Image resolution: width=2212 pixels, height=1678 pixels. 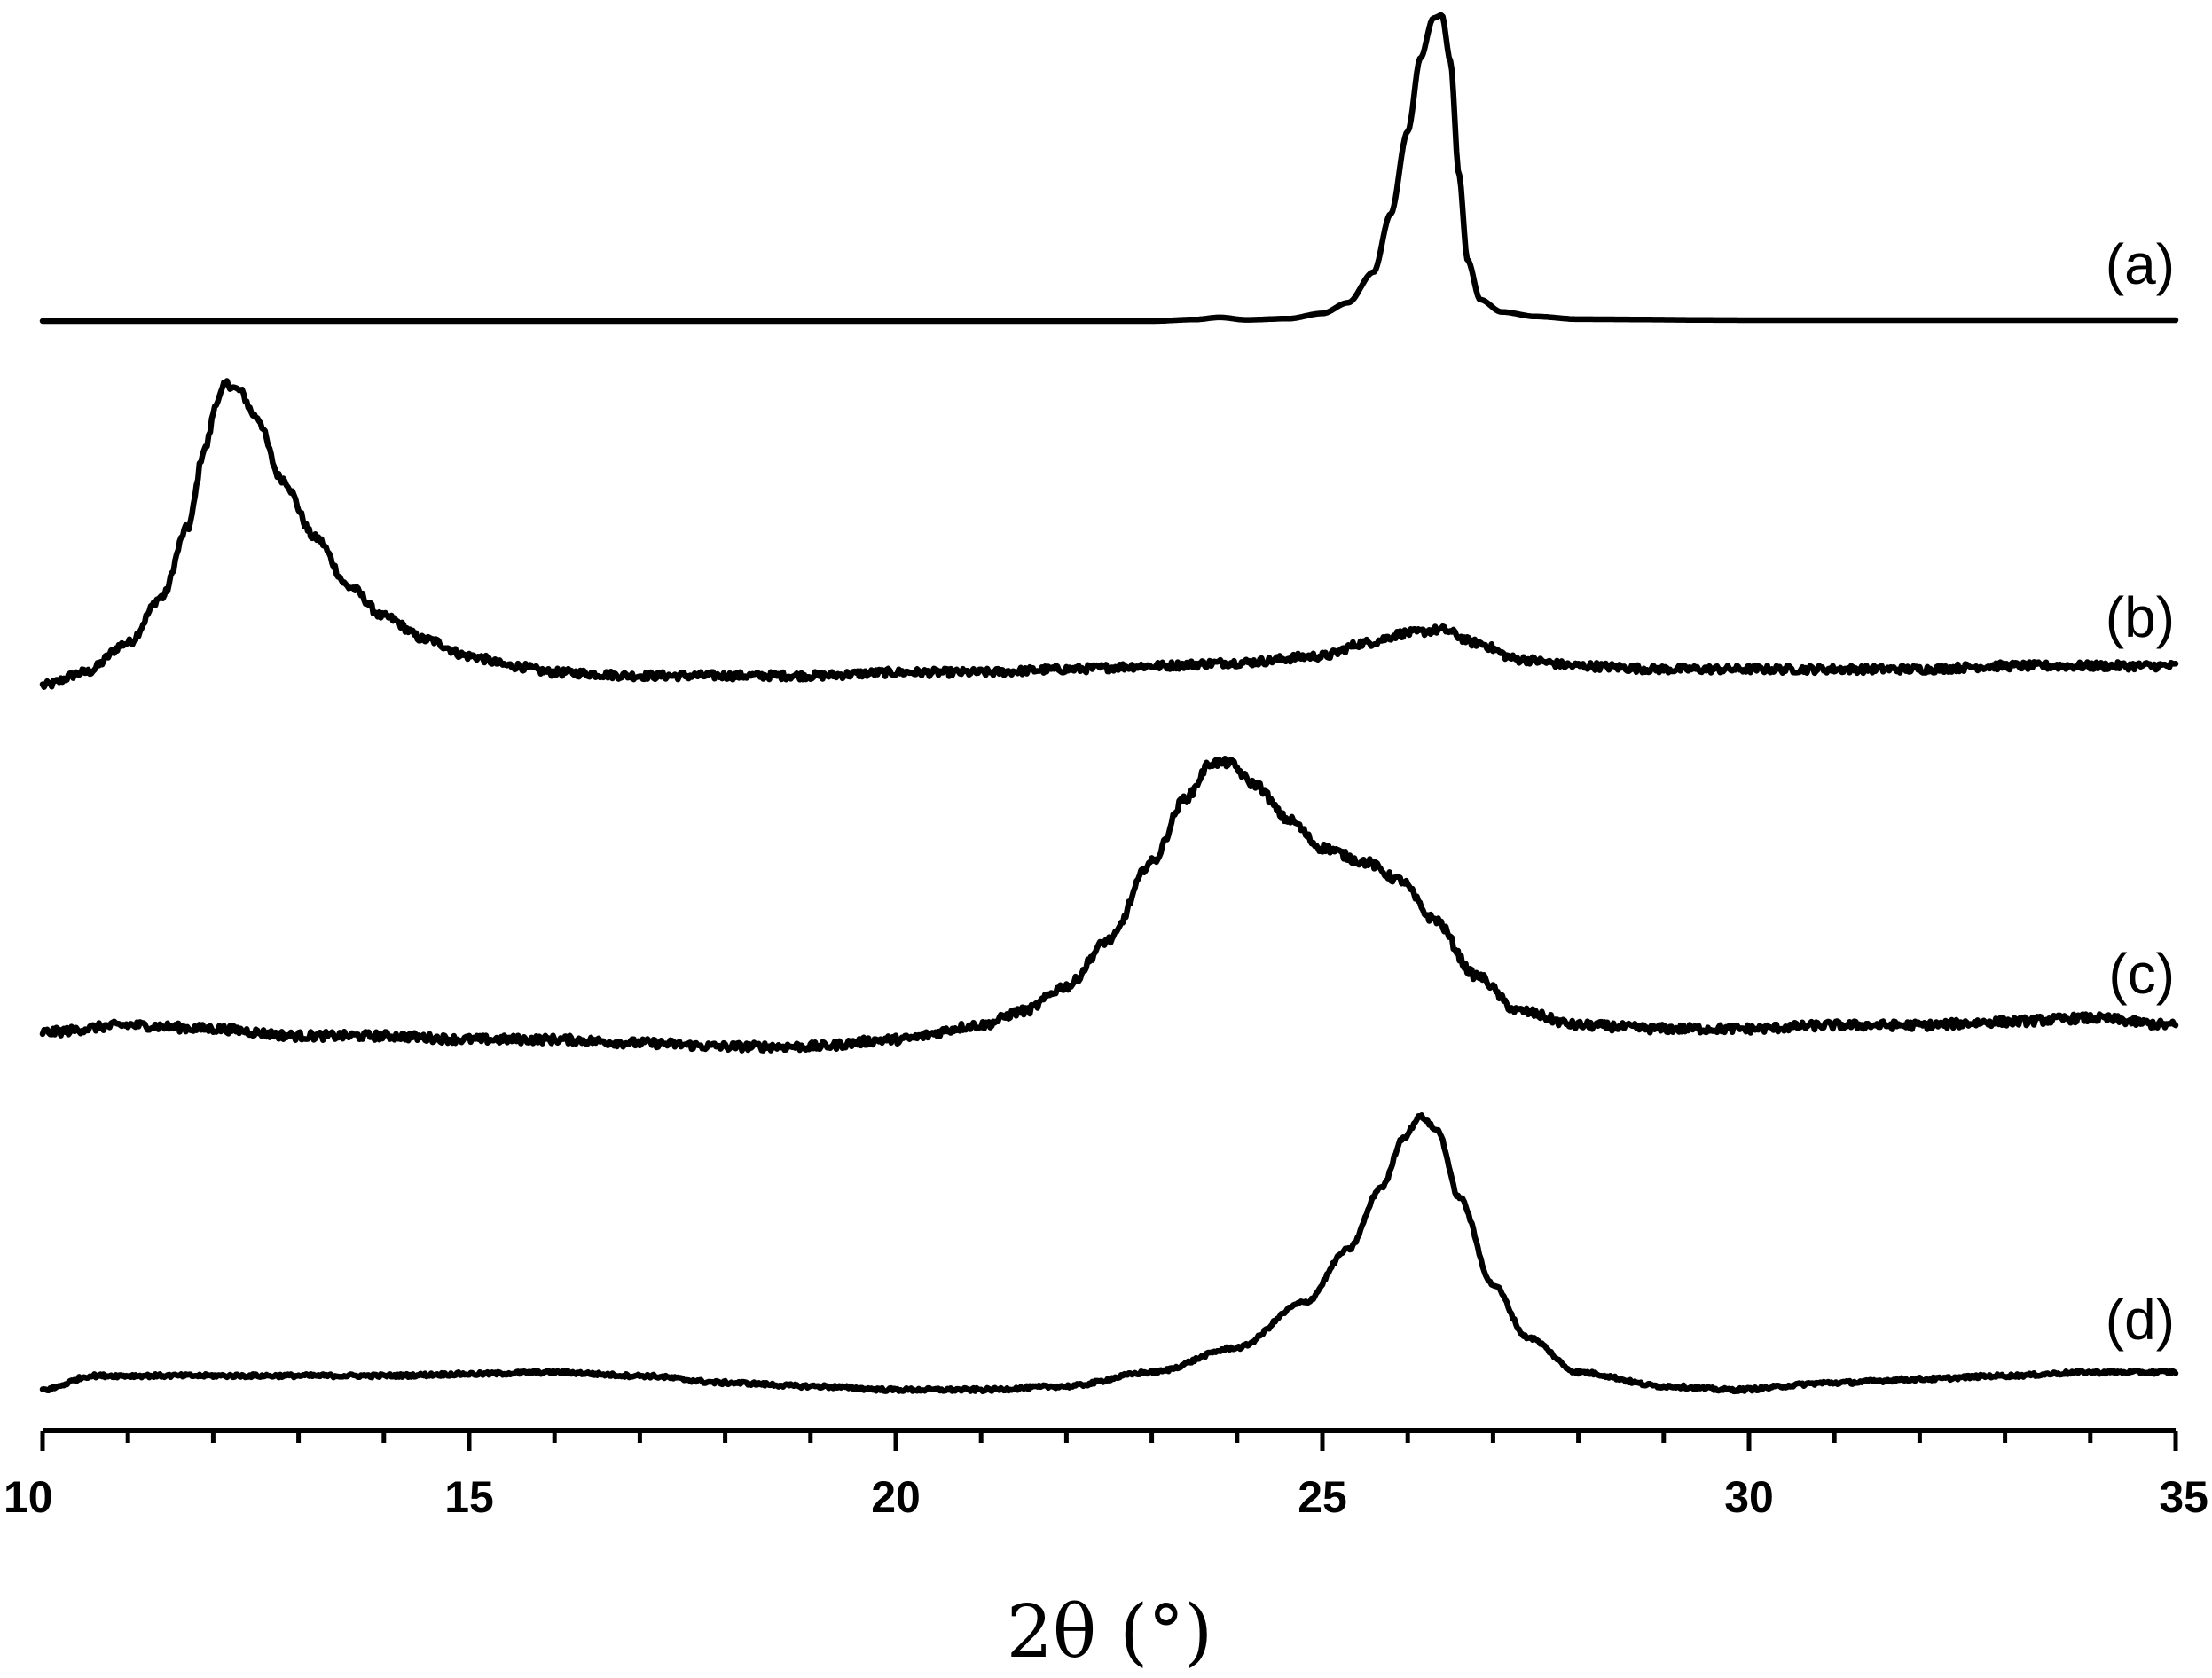 I want to click on series-label-c: (c), so click(x=2141, y=974).